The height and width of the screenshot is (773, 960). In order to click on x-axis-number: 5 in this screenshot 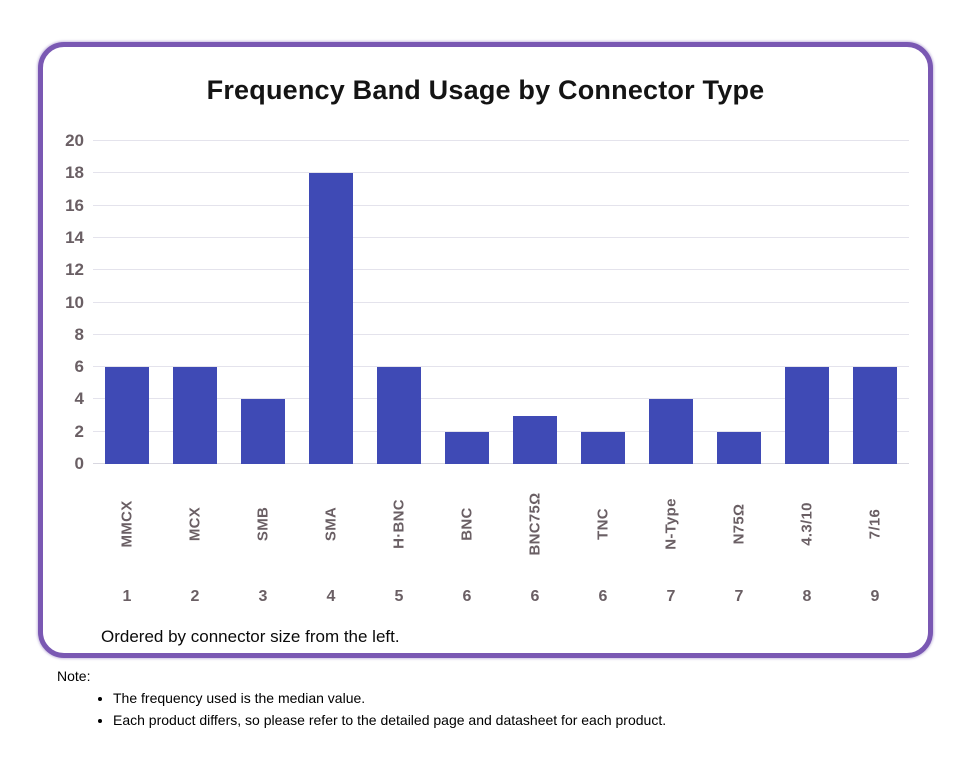, I will do `click(399, 596)`.